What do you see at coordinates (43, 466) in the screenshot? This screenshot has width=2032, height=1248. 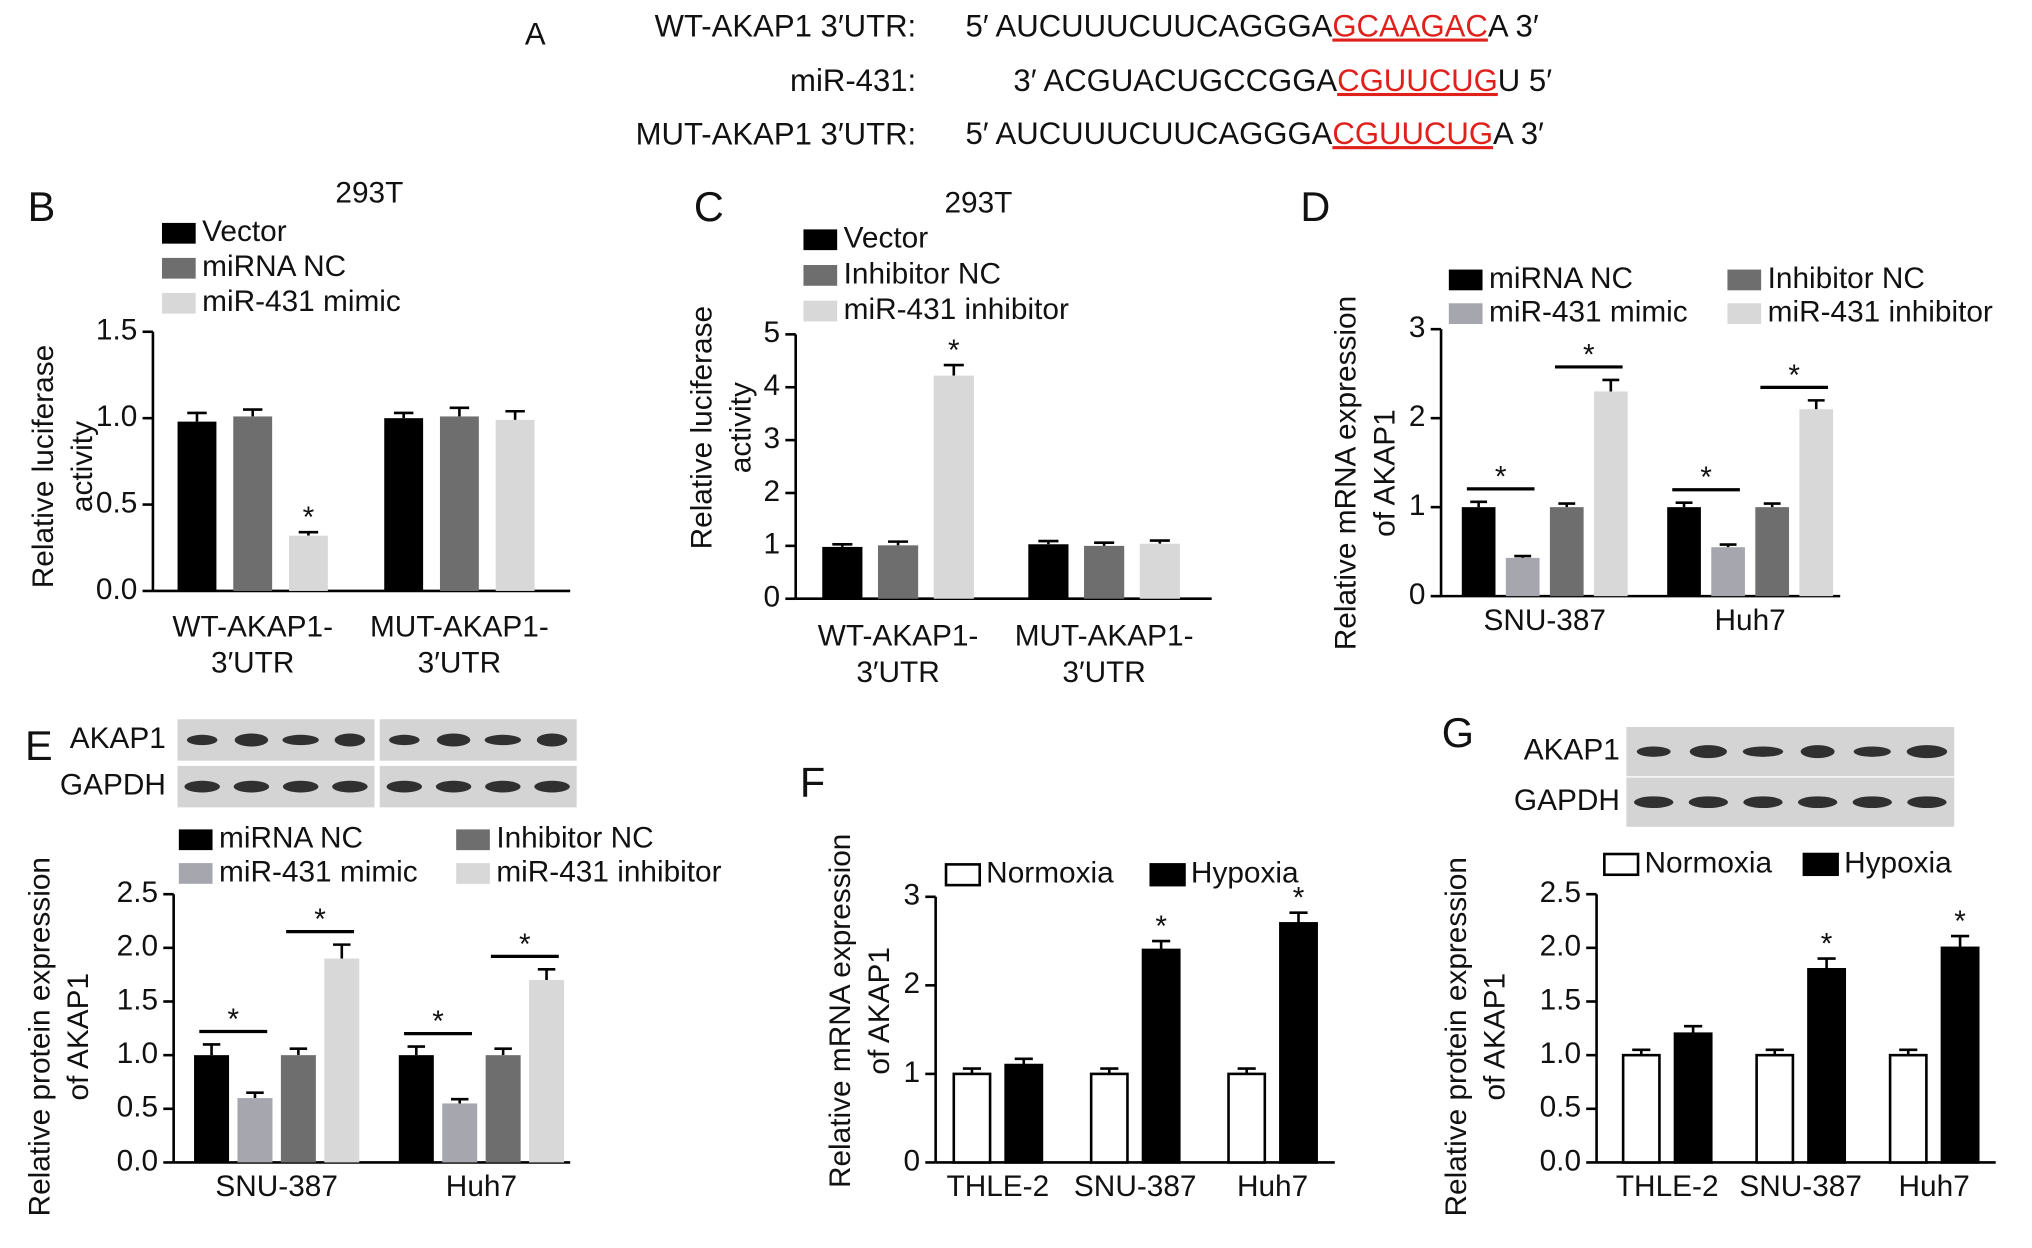 I see `y-axis-label: Relative luciferase` at bounding box center [43, 466].